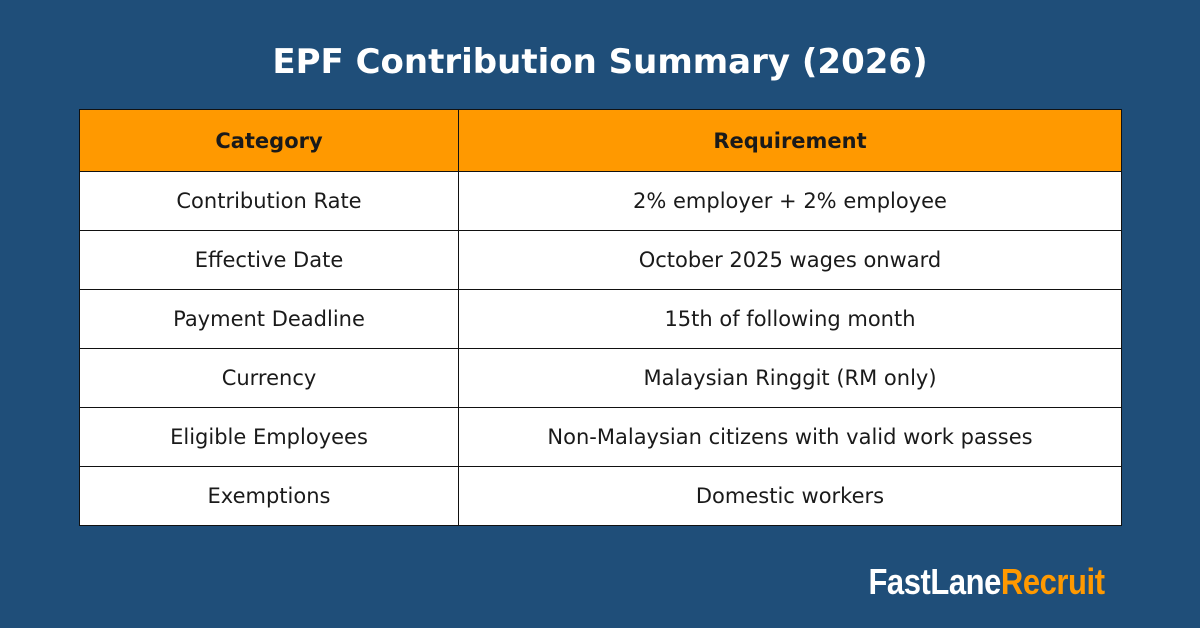  Describe the element at coordinates (269, 260) in the screenshot. I see `category-cell: Effective Date` at that location.